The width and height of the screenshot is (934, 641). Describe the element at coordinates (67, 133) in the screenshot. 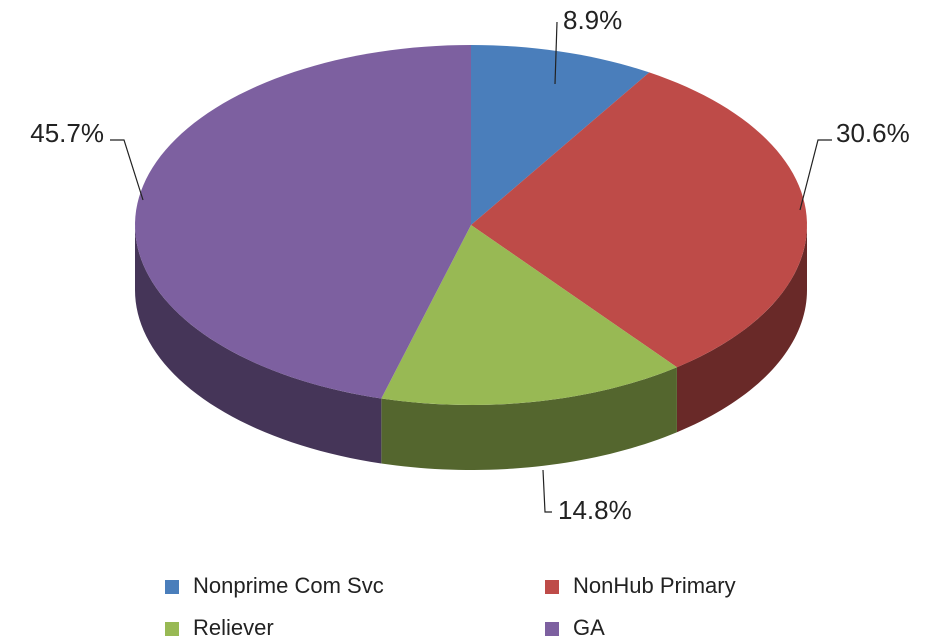

I see `data-label: 45.7%` at that location.